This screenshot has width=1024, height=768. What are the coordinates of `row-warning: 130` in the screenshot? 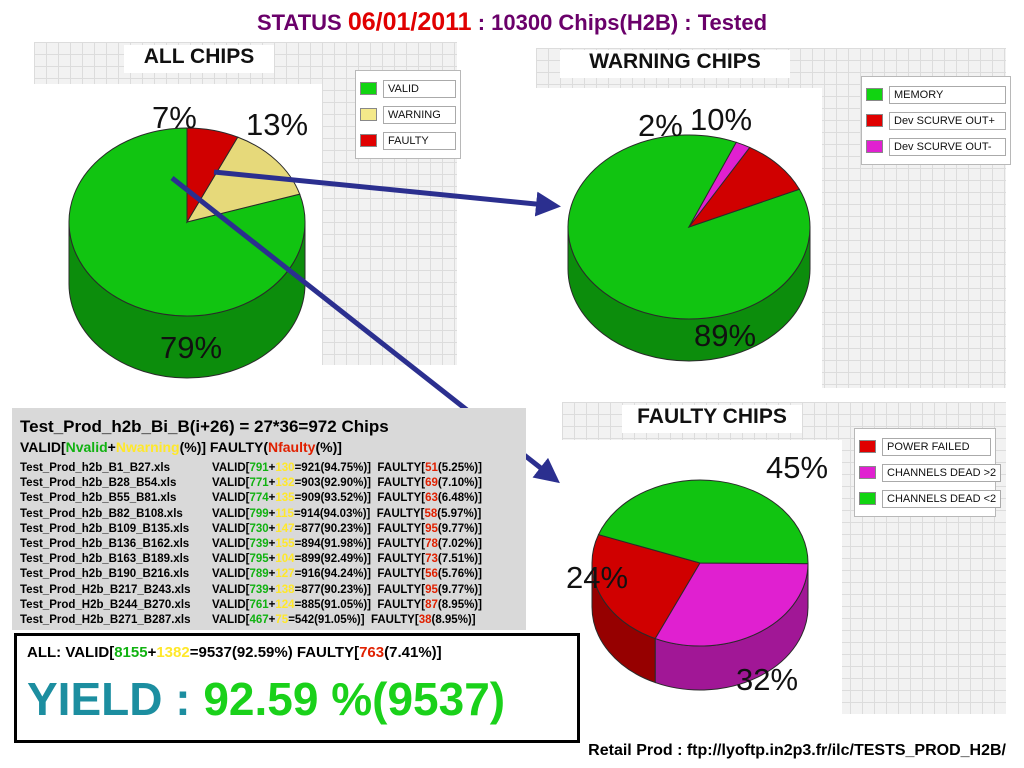 It's located at (285, 468).